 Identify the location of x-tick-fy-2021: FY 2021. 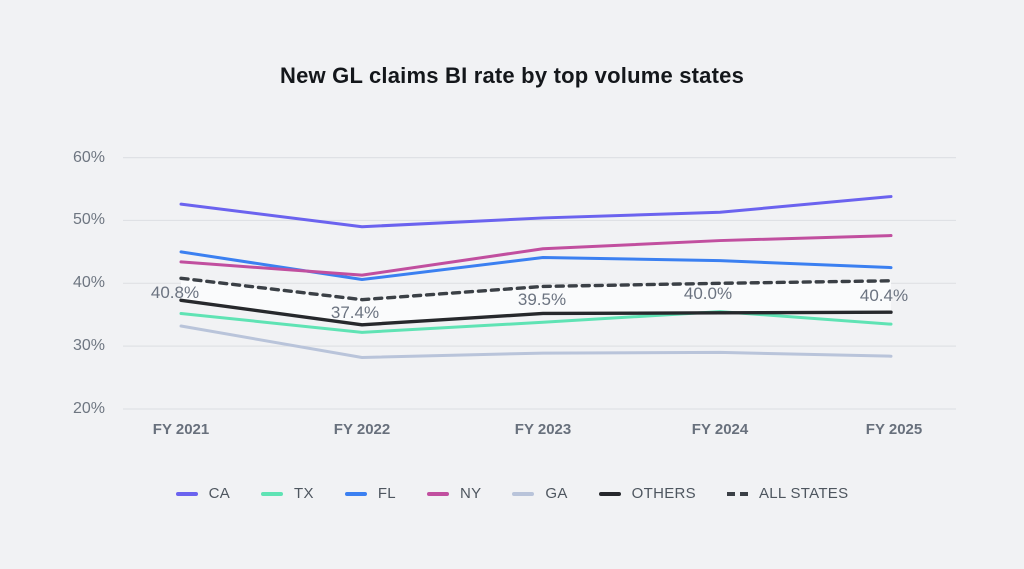
(181, 429).